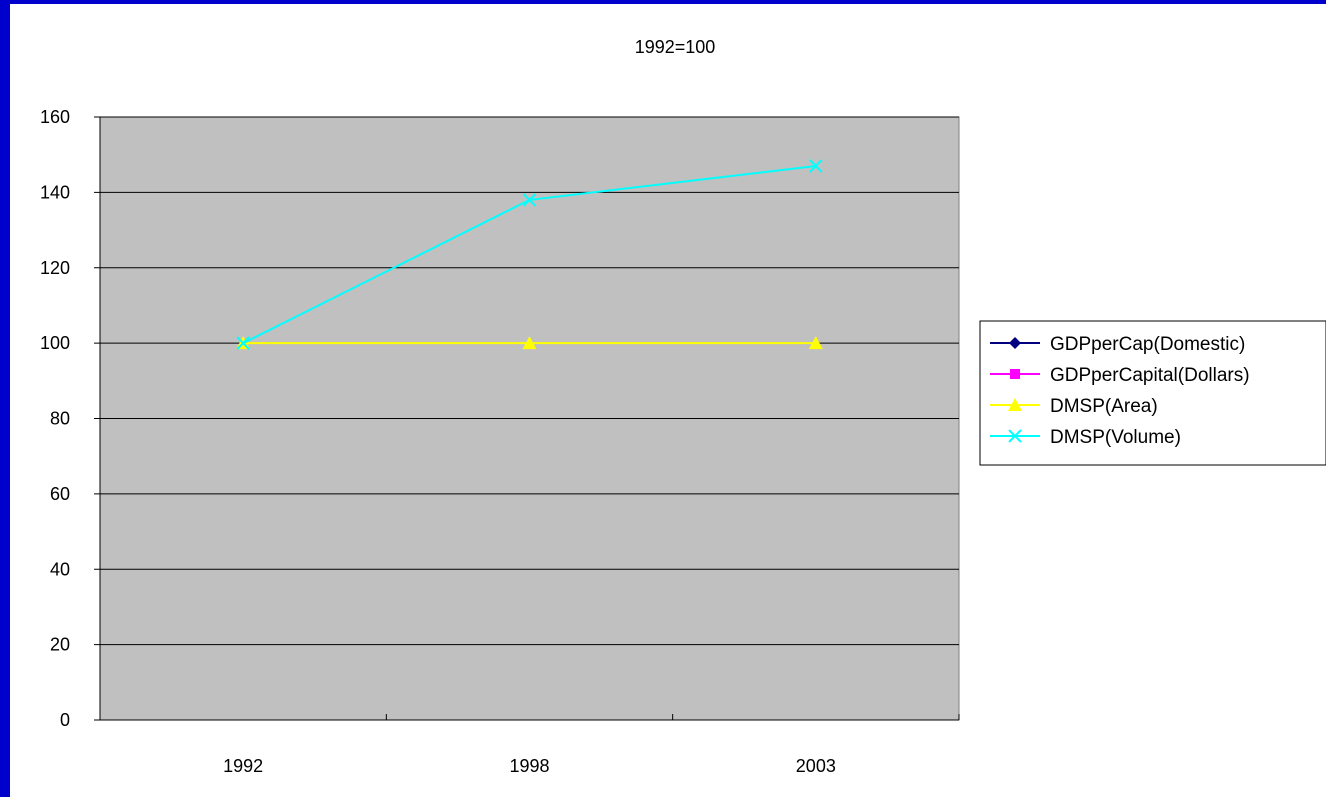 The image size is (1326, 797). Describe the element at coordinates (55, 343) in the screenshot. I see `y-tick-label: 100` at that location.